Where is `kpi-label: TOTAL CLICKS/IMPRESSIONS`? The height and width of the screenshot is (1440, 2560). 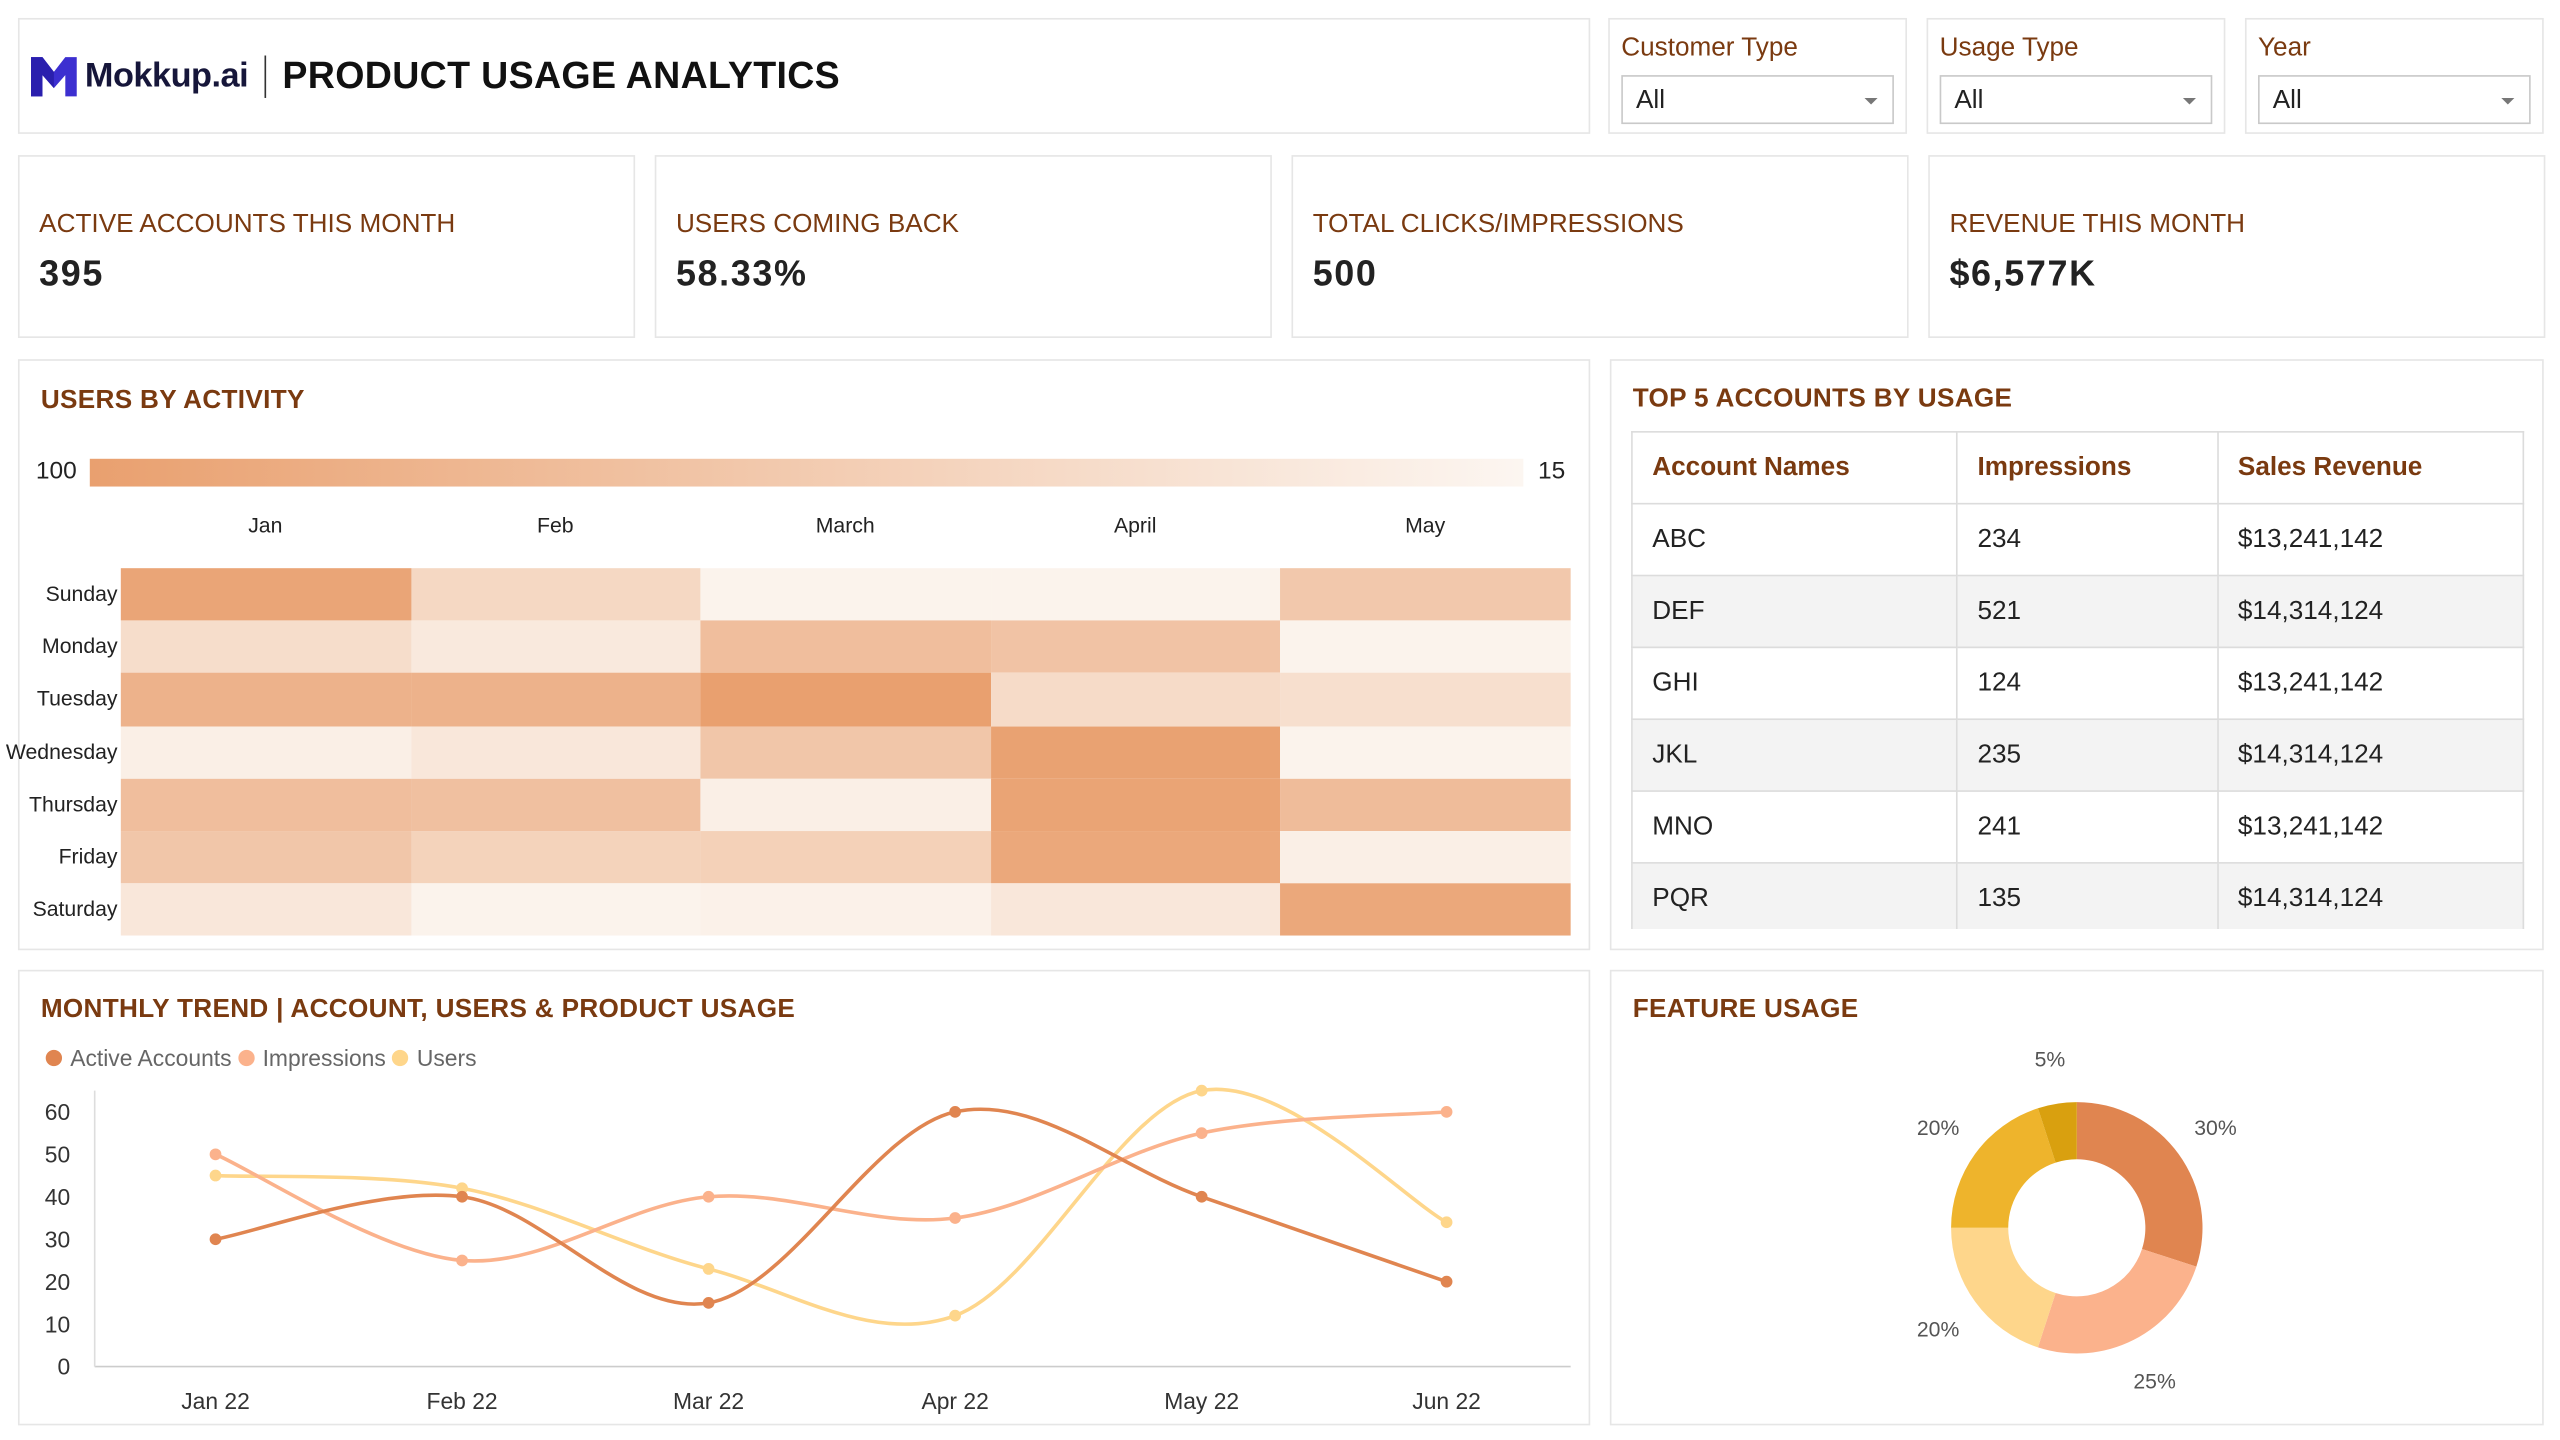 kpi-label: TOTAL CLICKS/IMPRESSIONS is located at coordinates (1498, 224).